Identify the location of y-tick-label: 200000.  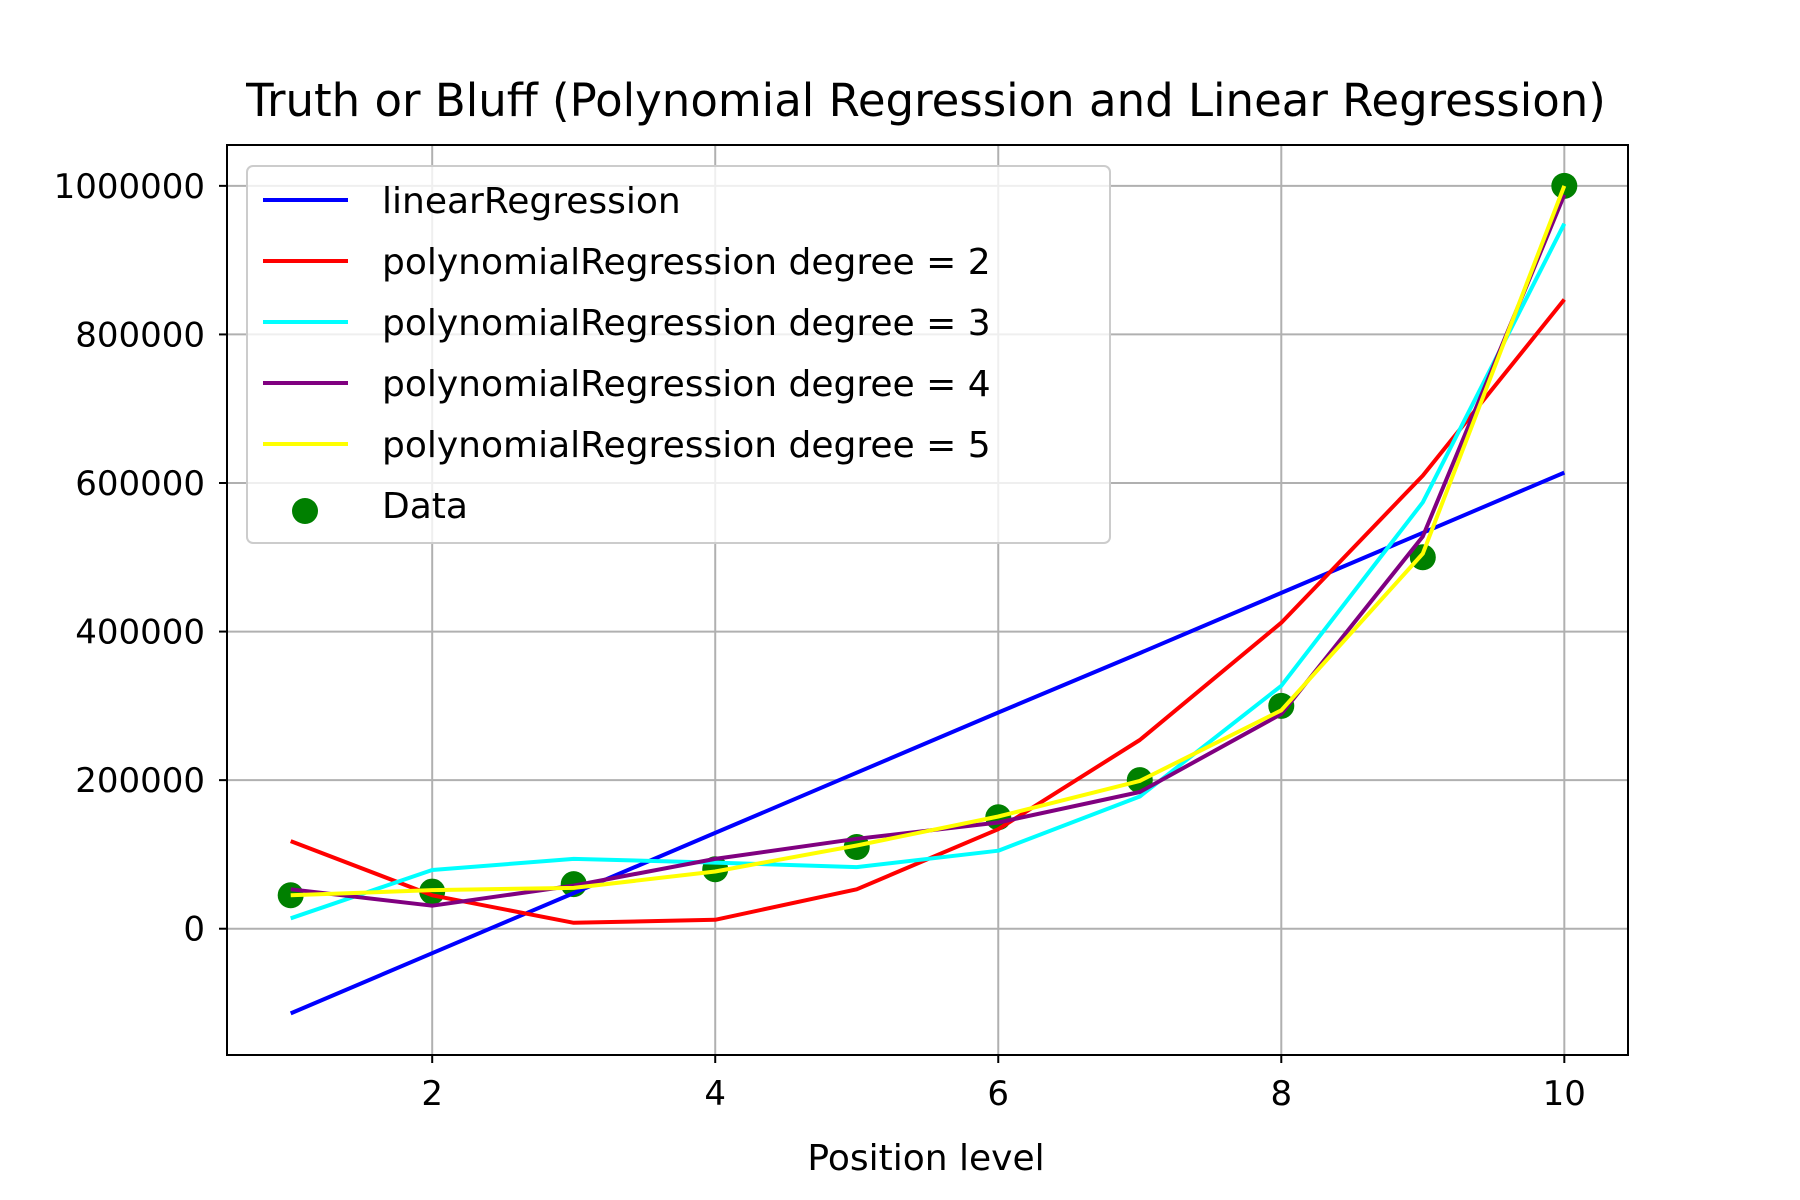
(140, 781).